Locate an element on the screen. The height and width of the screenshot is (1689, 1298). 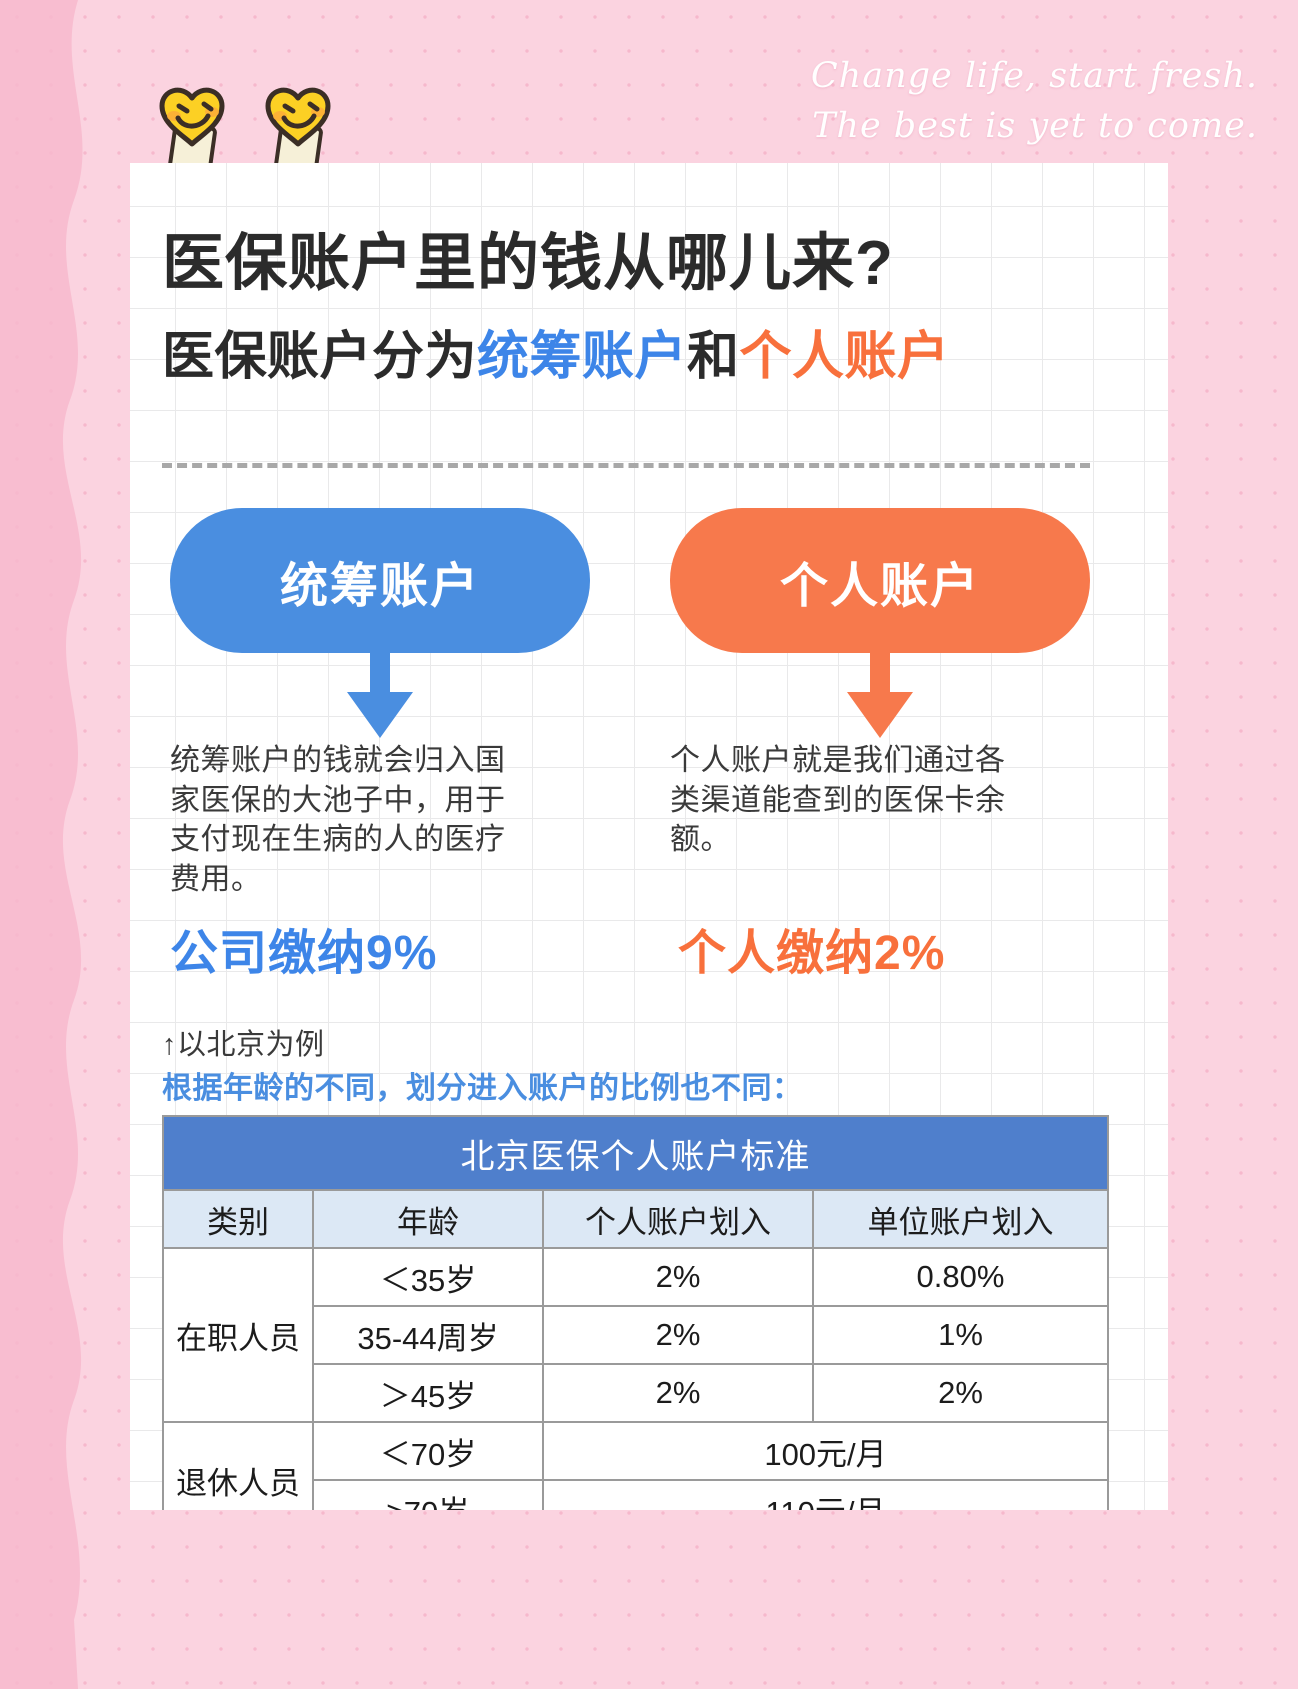
table-title-row: 北京医保个人账户标准 is located at coordinates (635, 1153).